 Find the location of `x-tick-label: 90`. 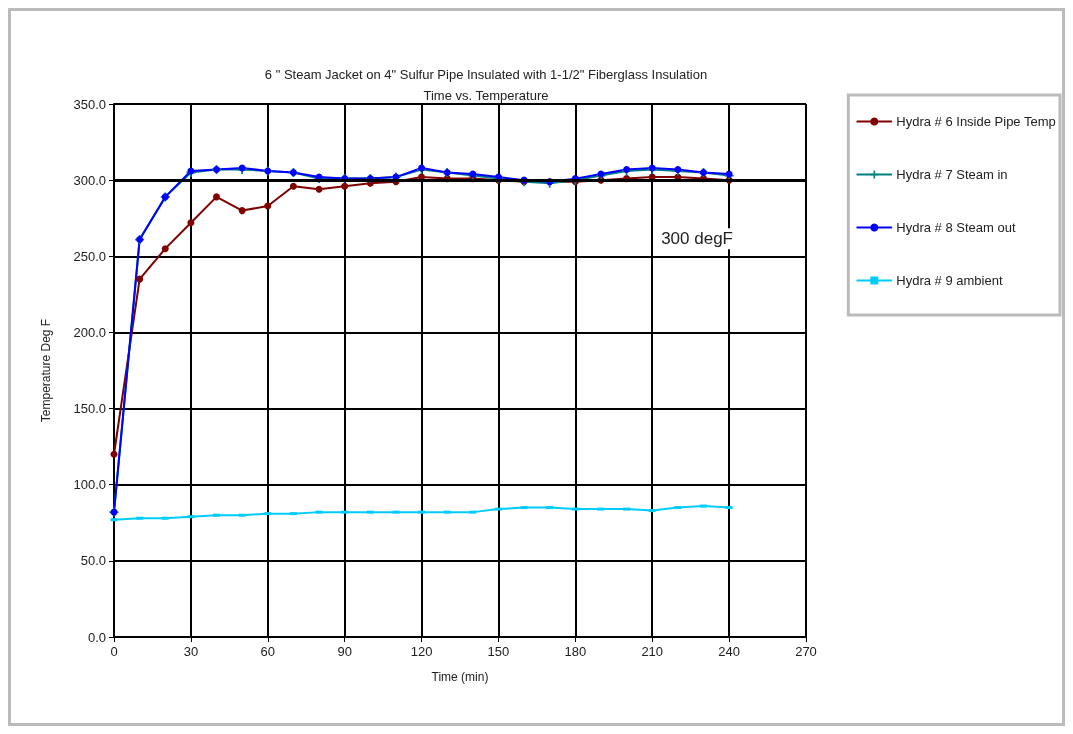

x-tick-label: 90 is located at coordinates (344, 651).